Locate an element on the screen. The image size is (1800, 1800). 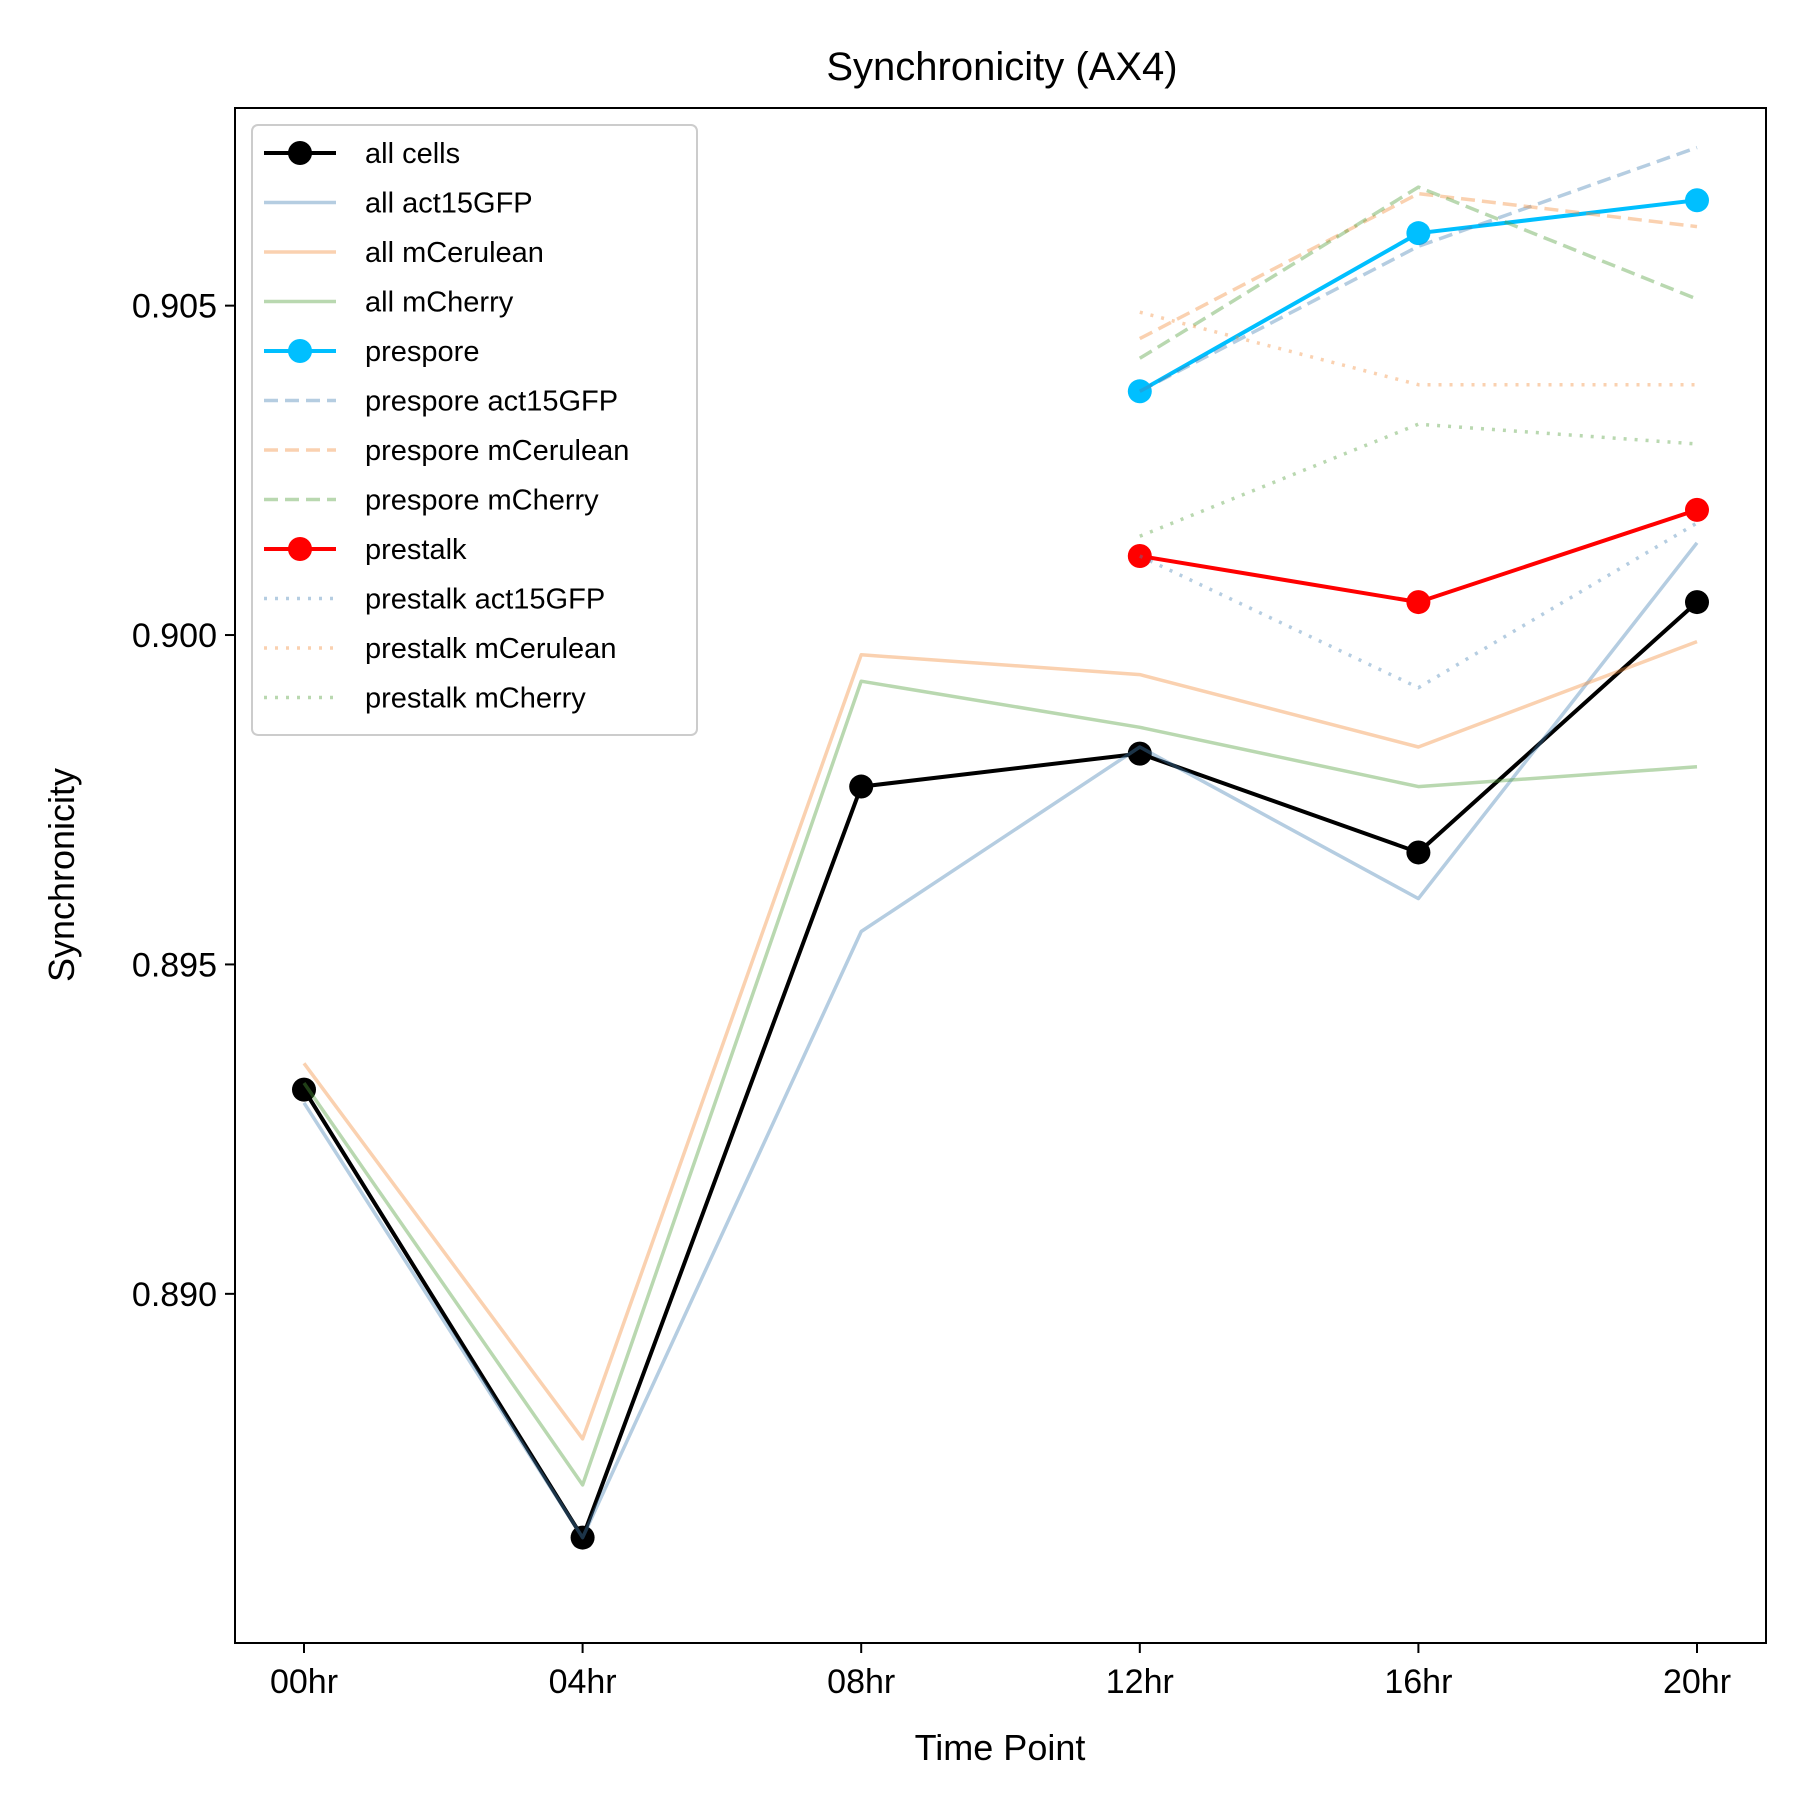
legend-label-prestalk-act15gfp: prestalk act15GFP is located at coordinates (485, 600).